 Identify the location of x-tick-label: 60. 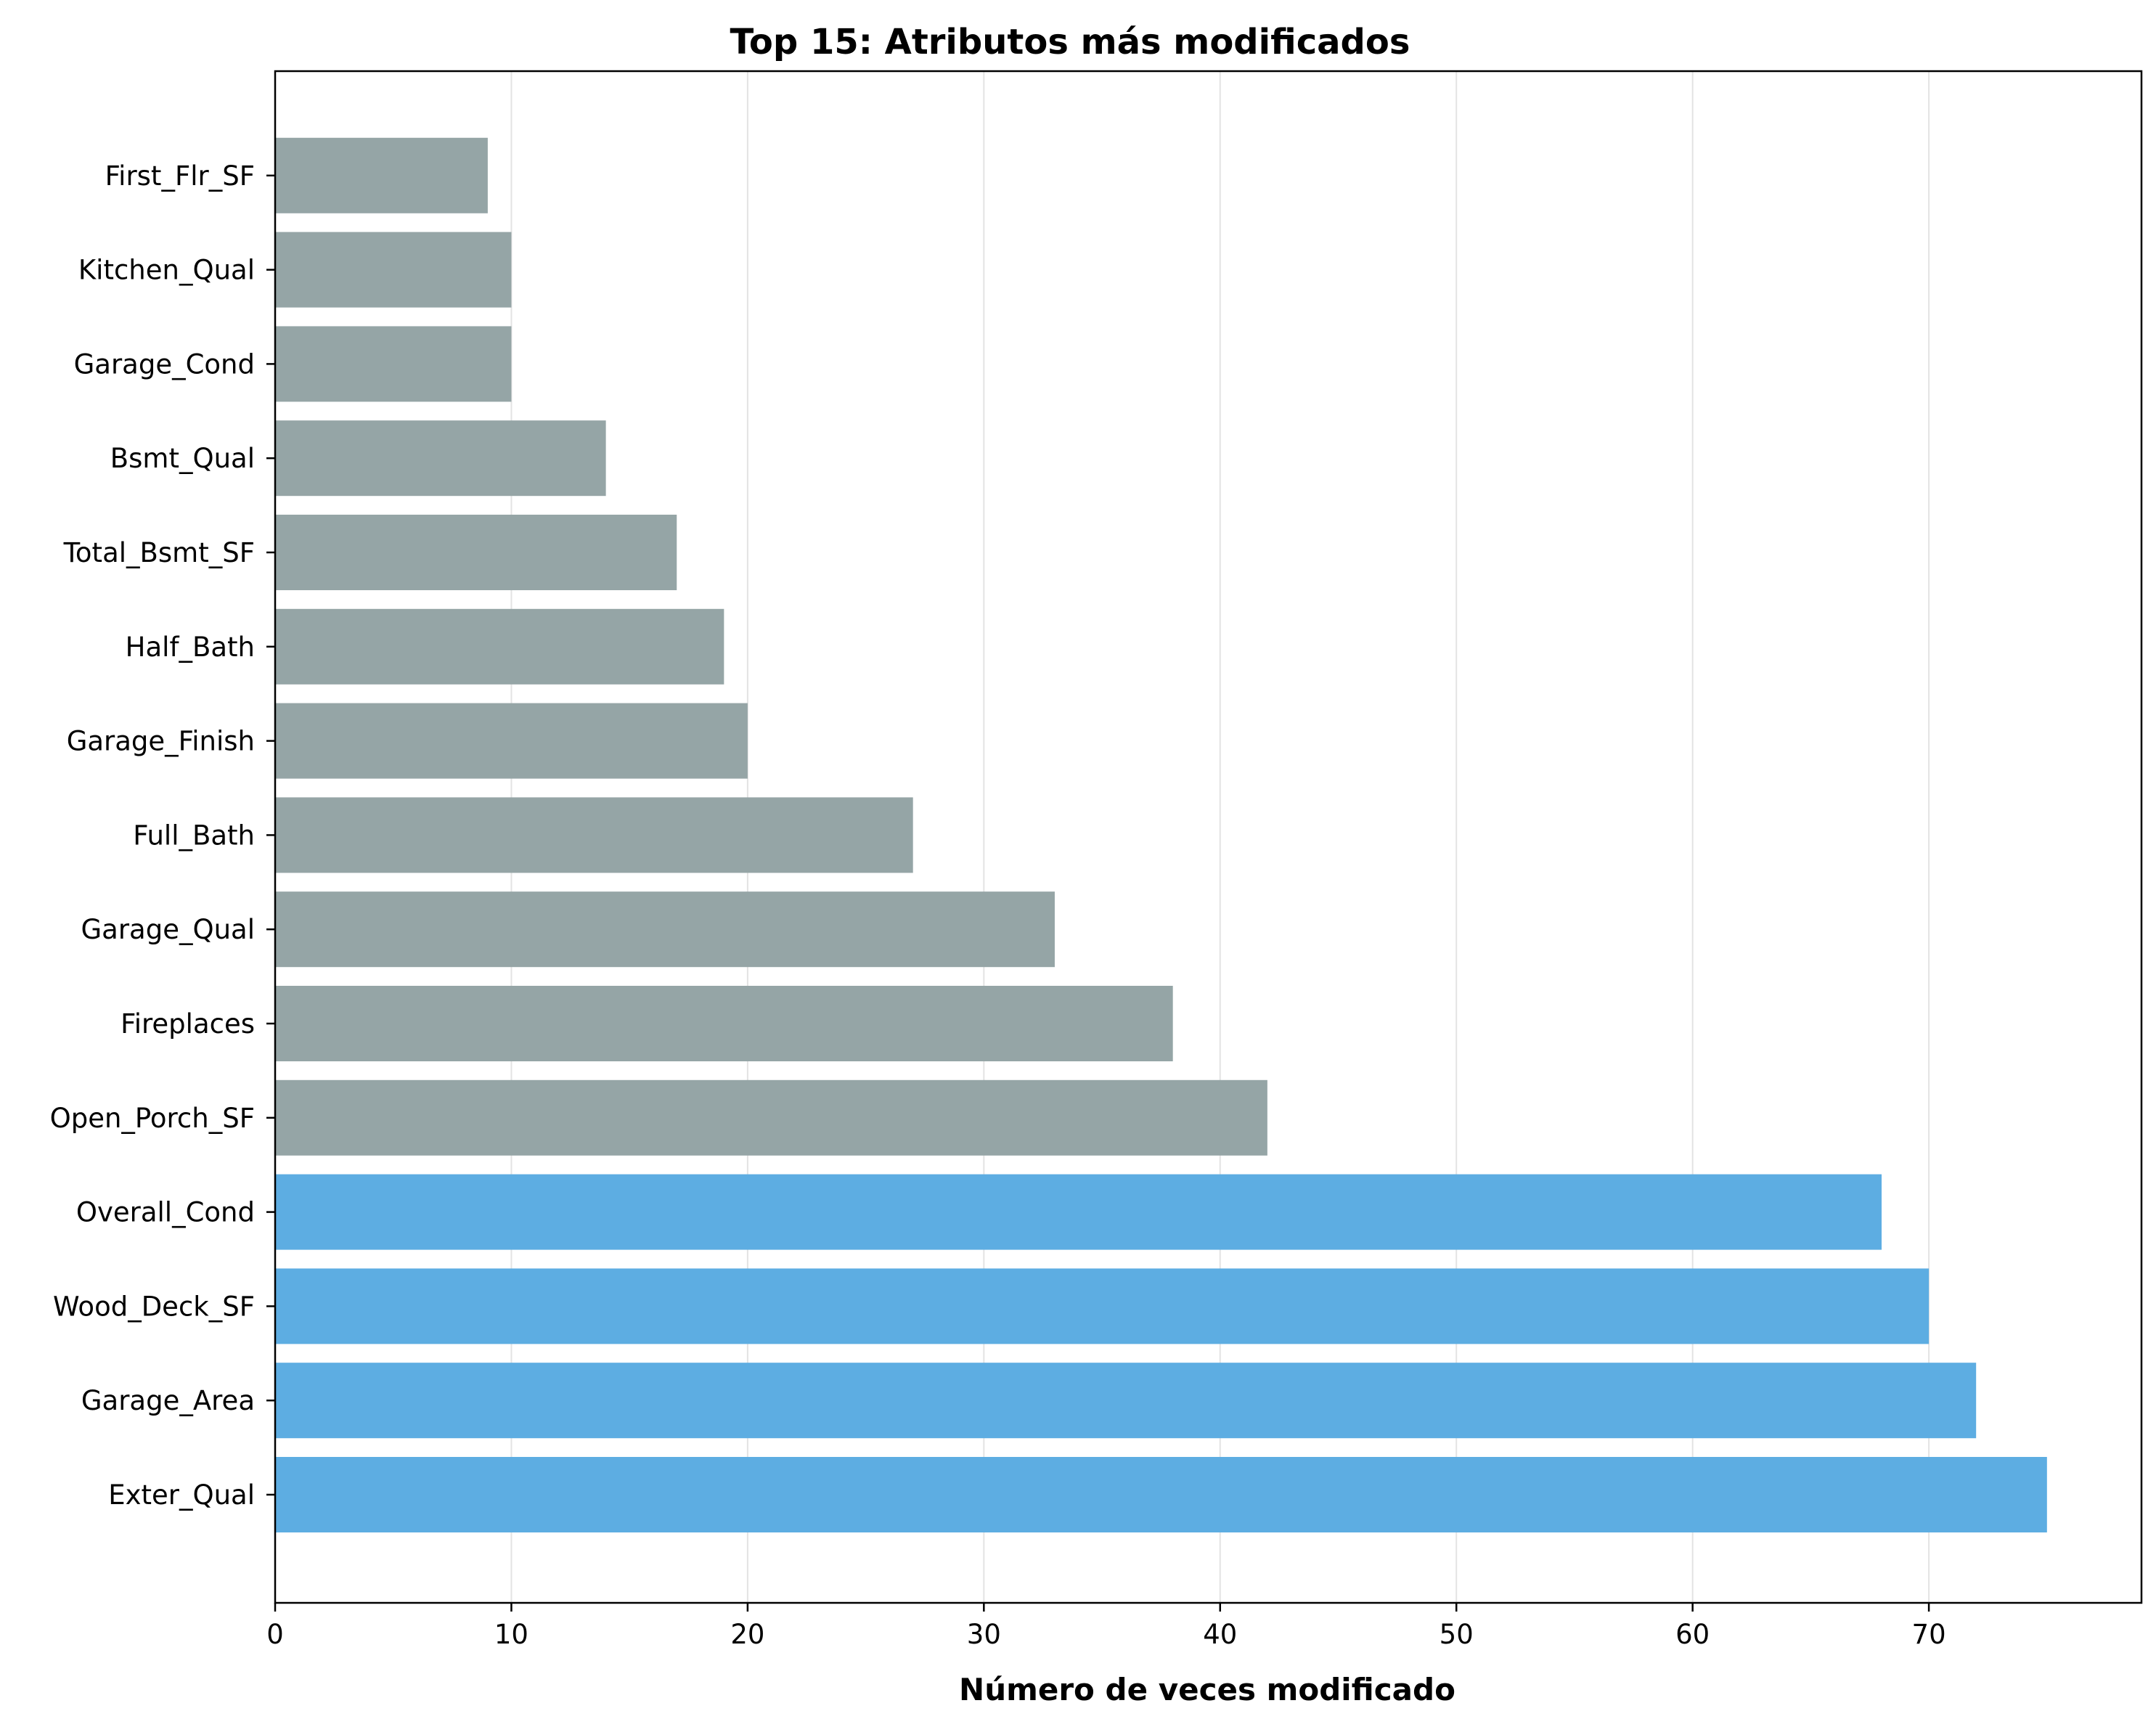
(1693, 1634).